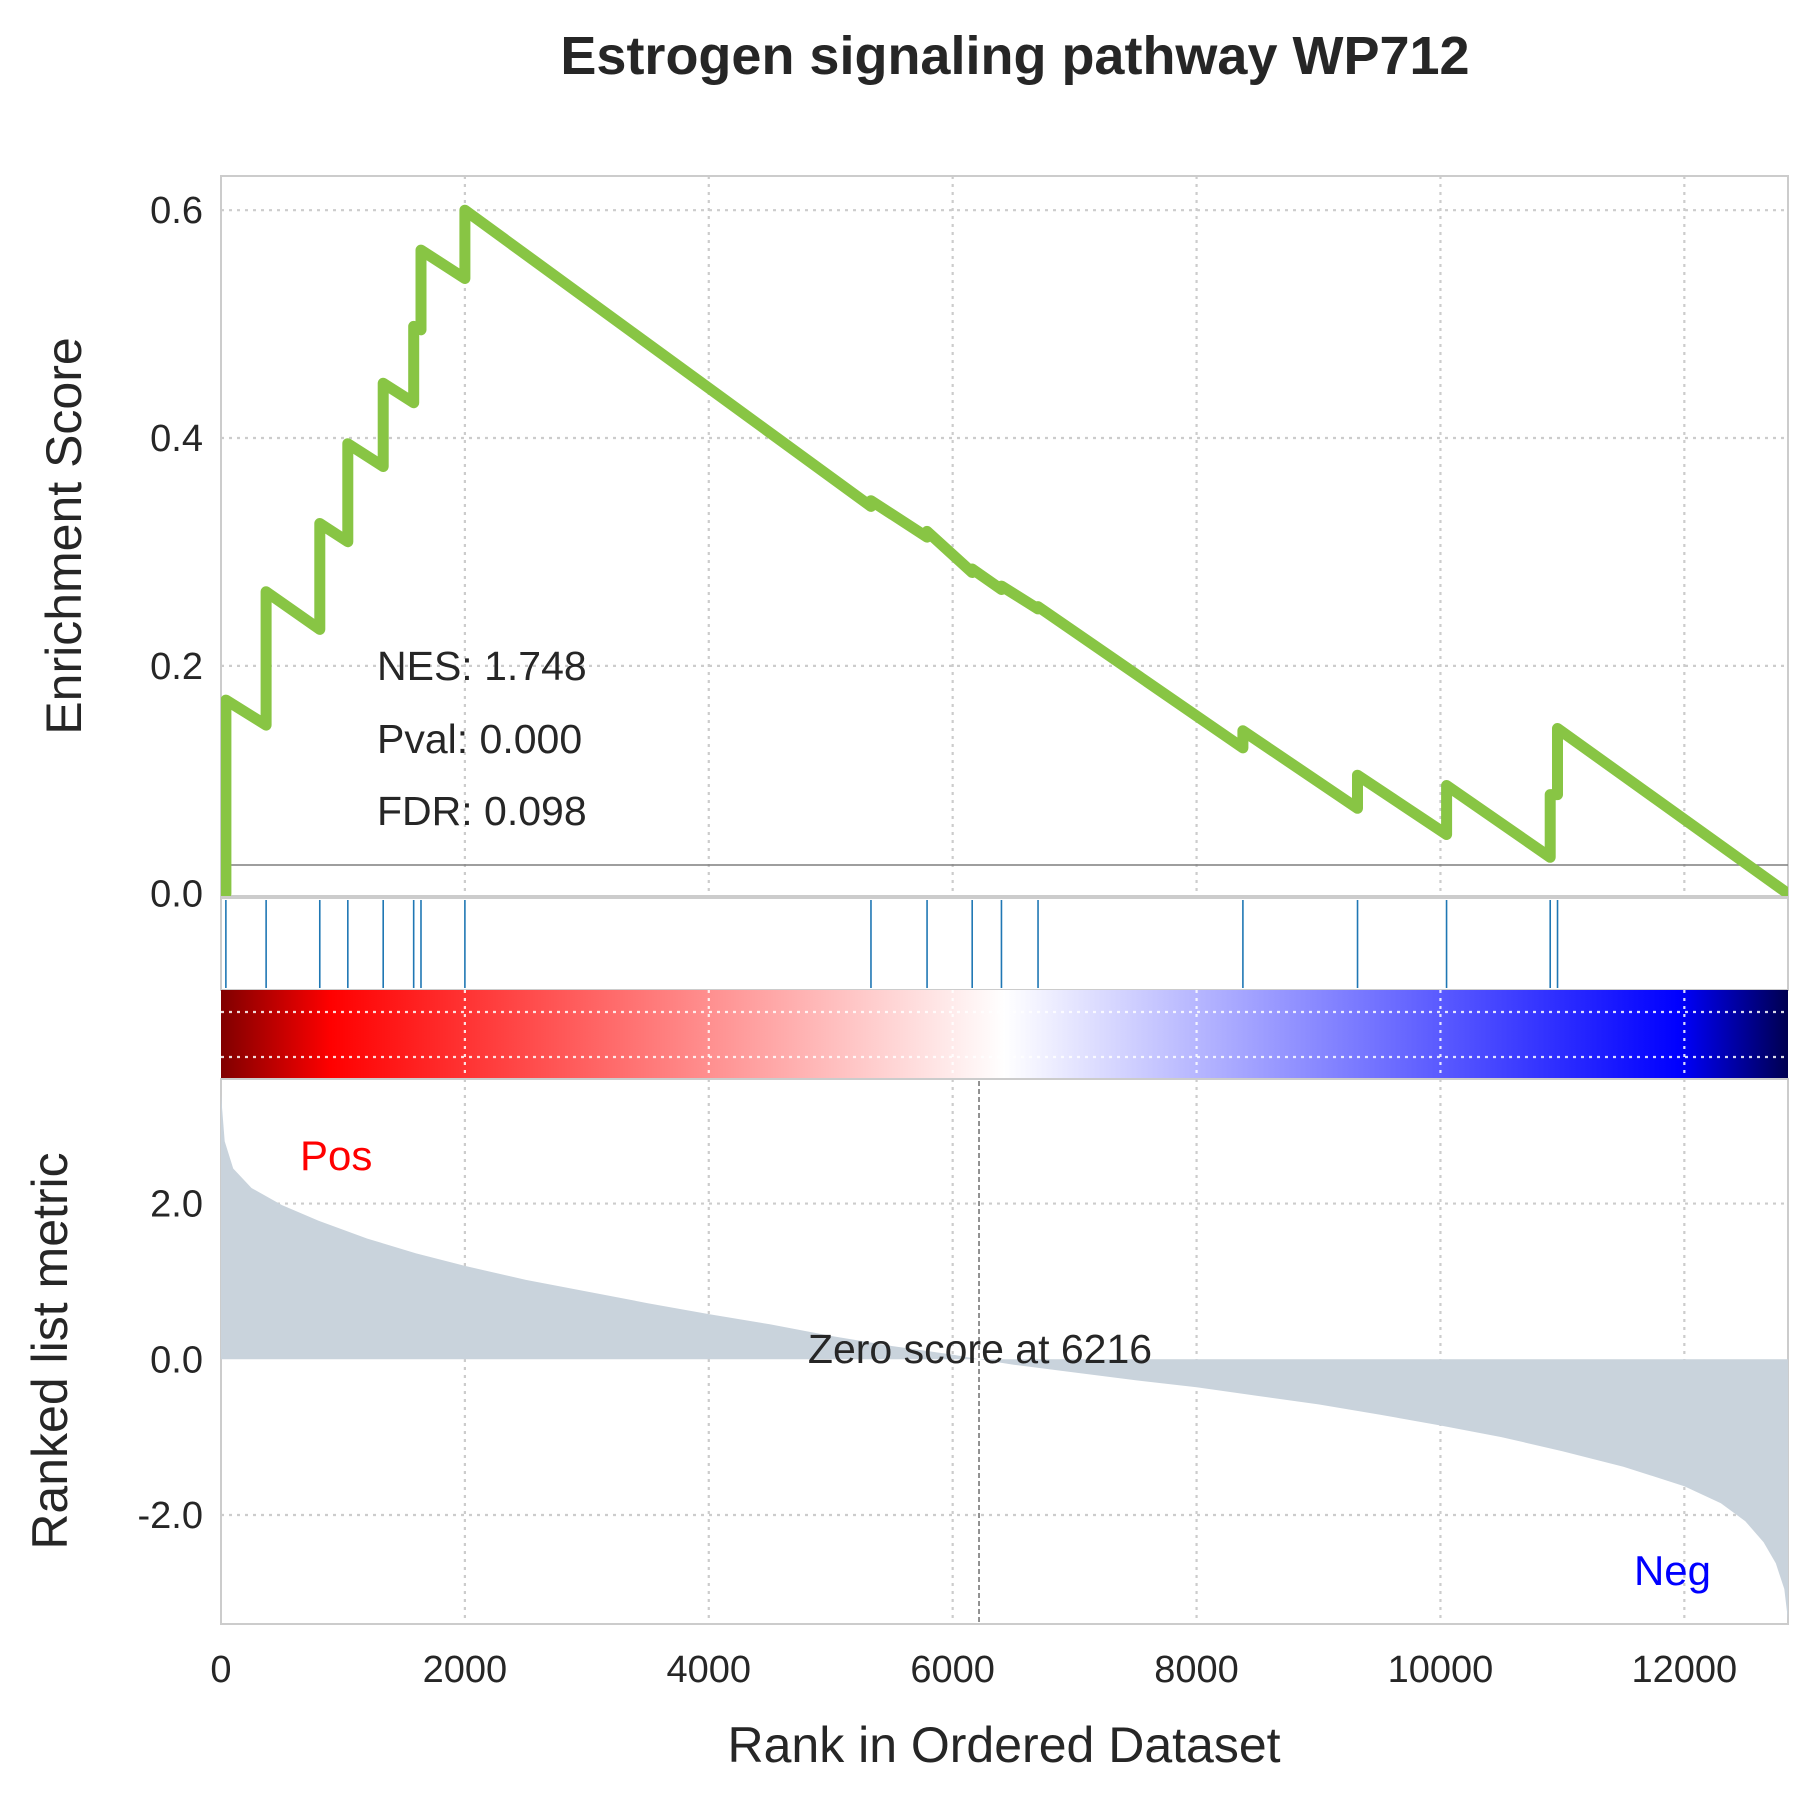 Image resolution: width=1809 pixels, height=1797 pixels. What do you see at coordinates (170, 1516) in the screenshot?
I see `metric-tick-label: -2.0` at bounding box center [170, 1516].